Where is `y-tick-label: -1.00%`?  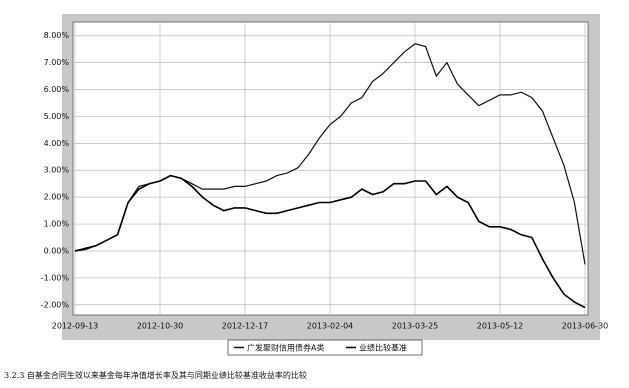 y-tick-label: -1.00% is located at coordinates (55, 277).